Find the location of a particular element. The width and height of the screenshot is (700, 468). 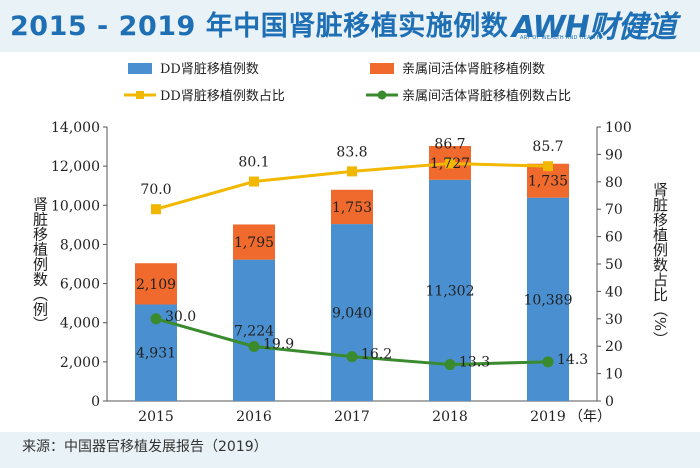

data-label-living: 1,753 is located at coordinates (352, 208).